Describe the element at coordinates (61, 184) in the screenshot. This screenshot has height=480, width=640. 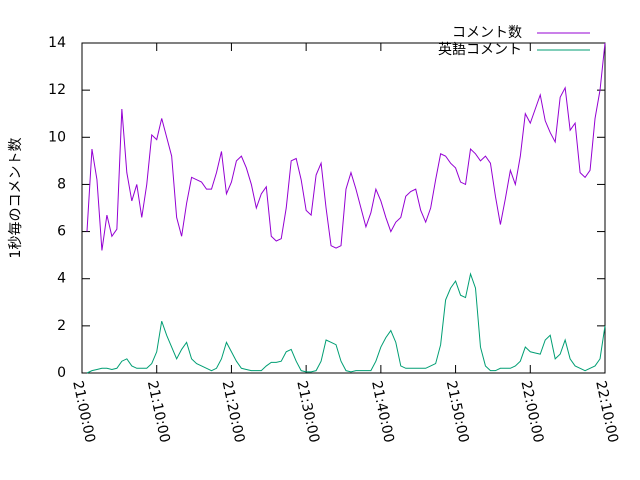
I see `y-tick-label: 8` at that location.